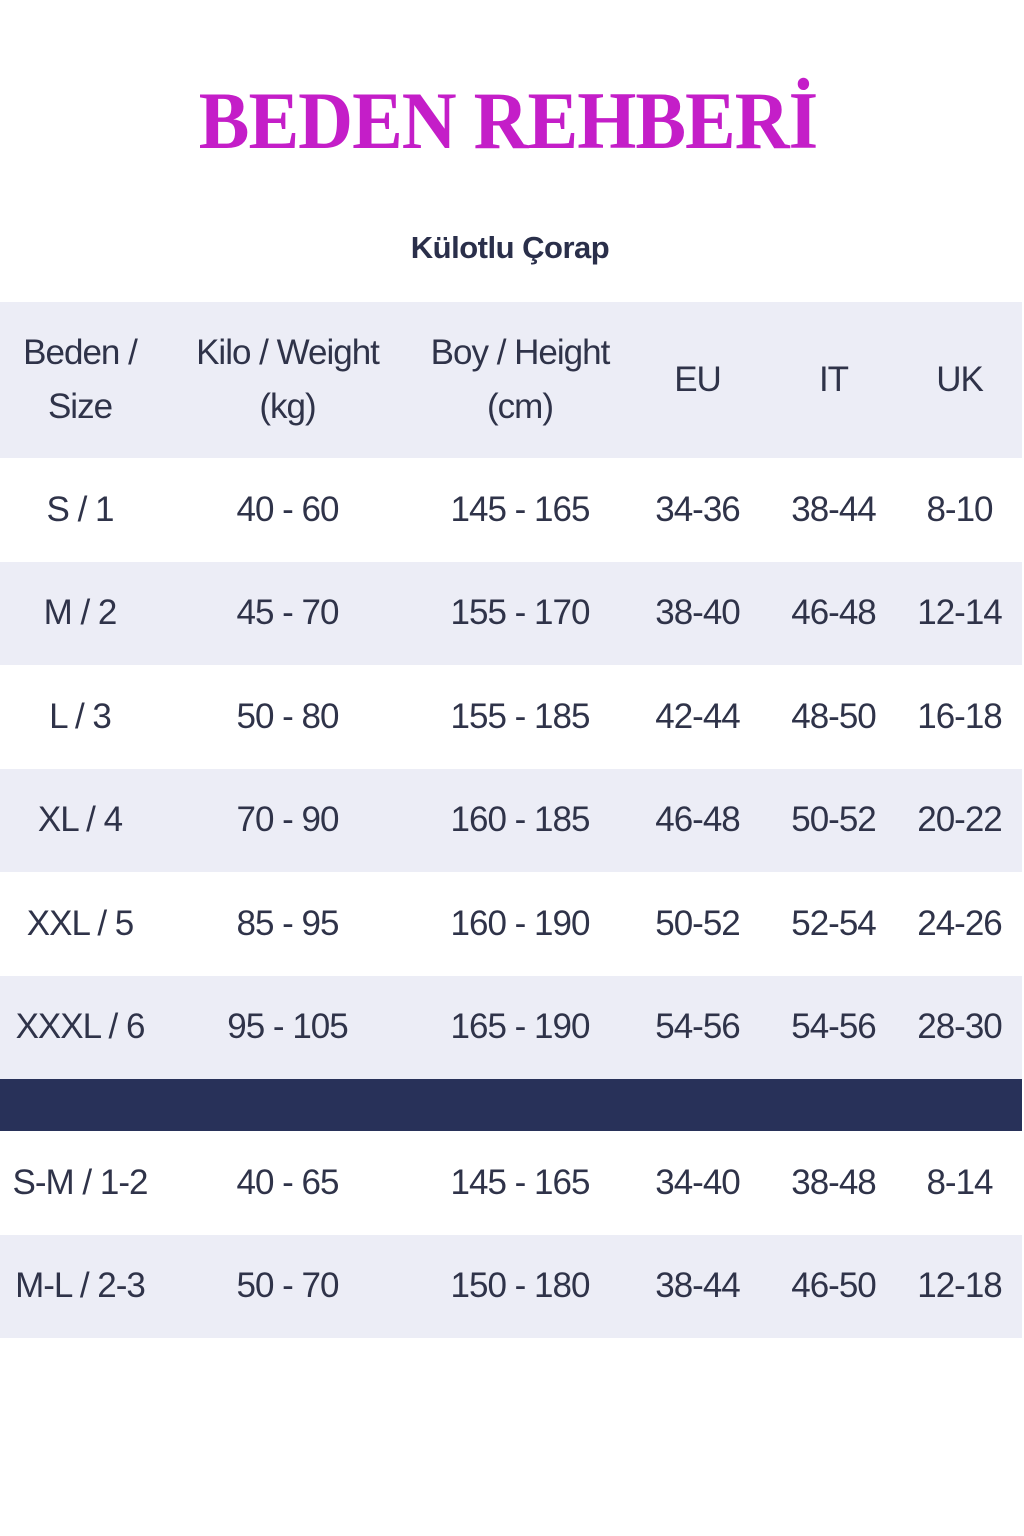  What do you see at coordinates (520, 613) in the screenshot?
I see `cell-height: 155 - 170` at bounding box center [520, 613].